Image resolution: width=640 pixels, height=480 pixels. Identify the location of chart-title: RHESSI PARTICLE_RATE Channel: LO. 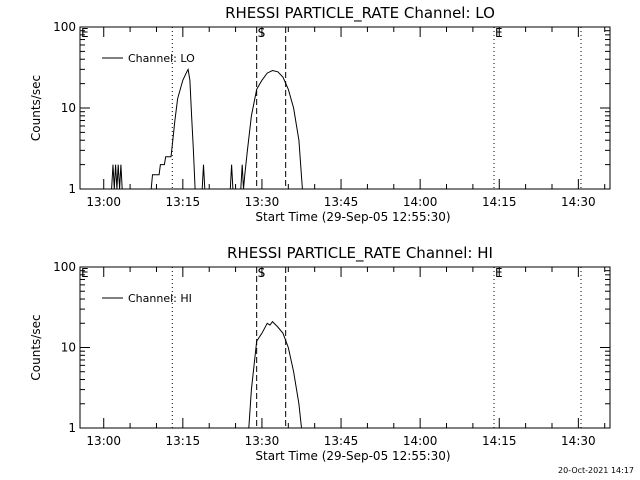
(360, 13).